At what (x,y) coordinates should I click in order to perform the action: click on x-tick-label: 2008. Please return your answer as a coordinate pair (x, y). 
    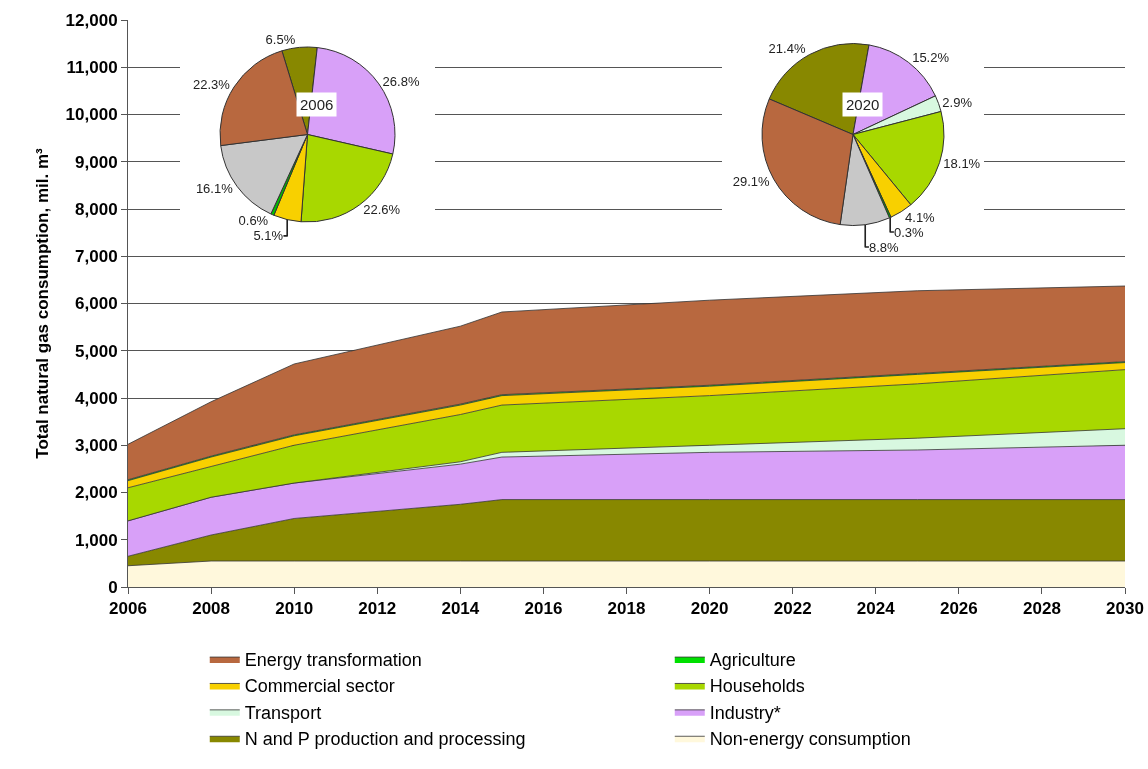
    Looking at the image, I should click on (211, 609).